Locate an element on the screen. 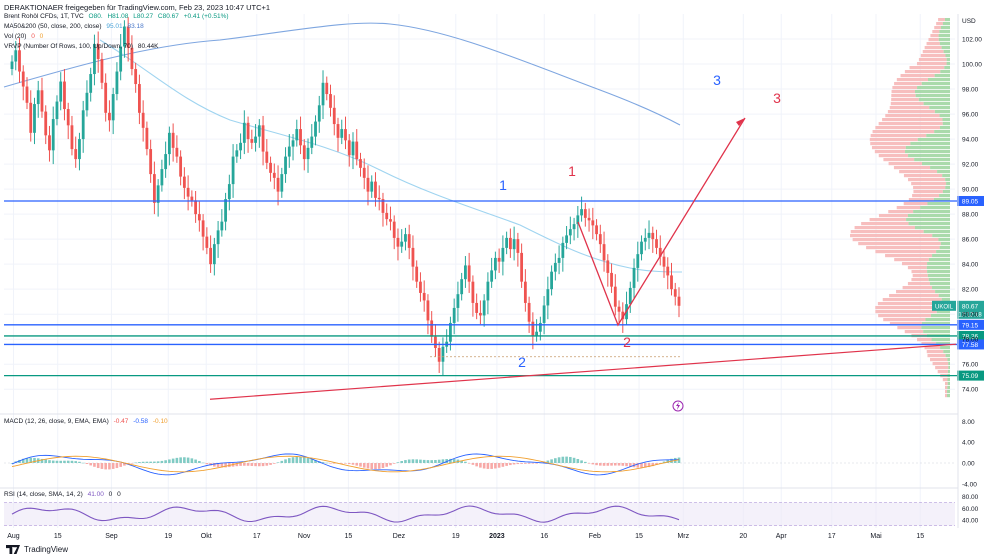 The image size is (1000, 560). tradingview-logo: TradingView is located at coordinates (37, 549).